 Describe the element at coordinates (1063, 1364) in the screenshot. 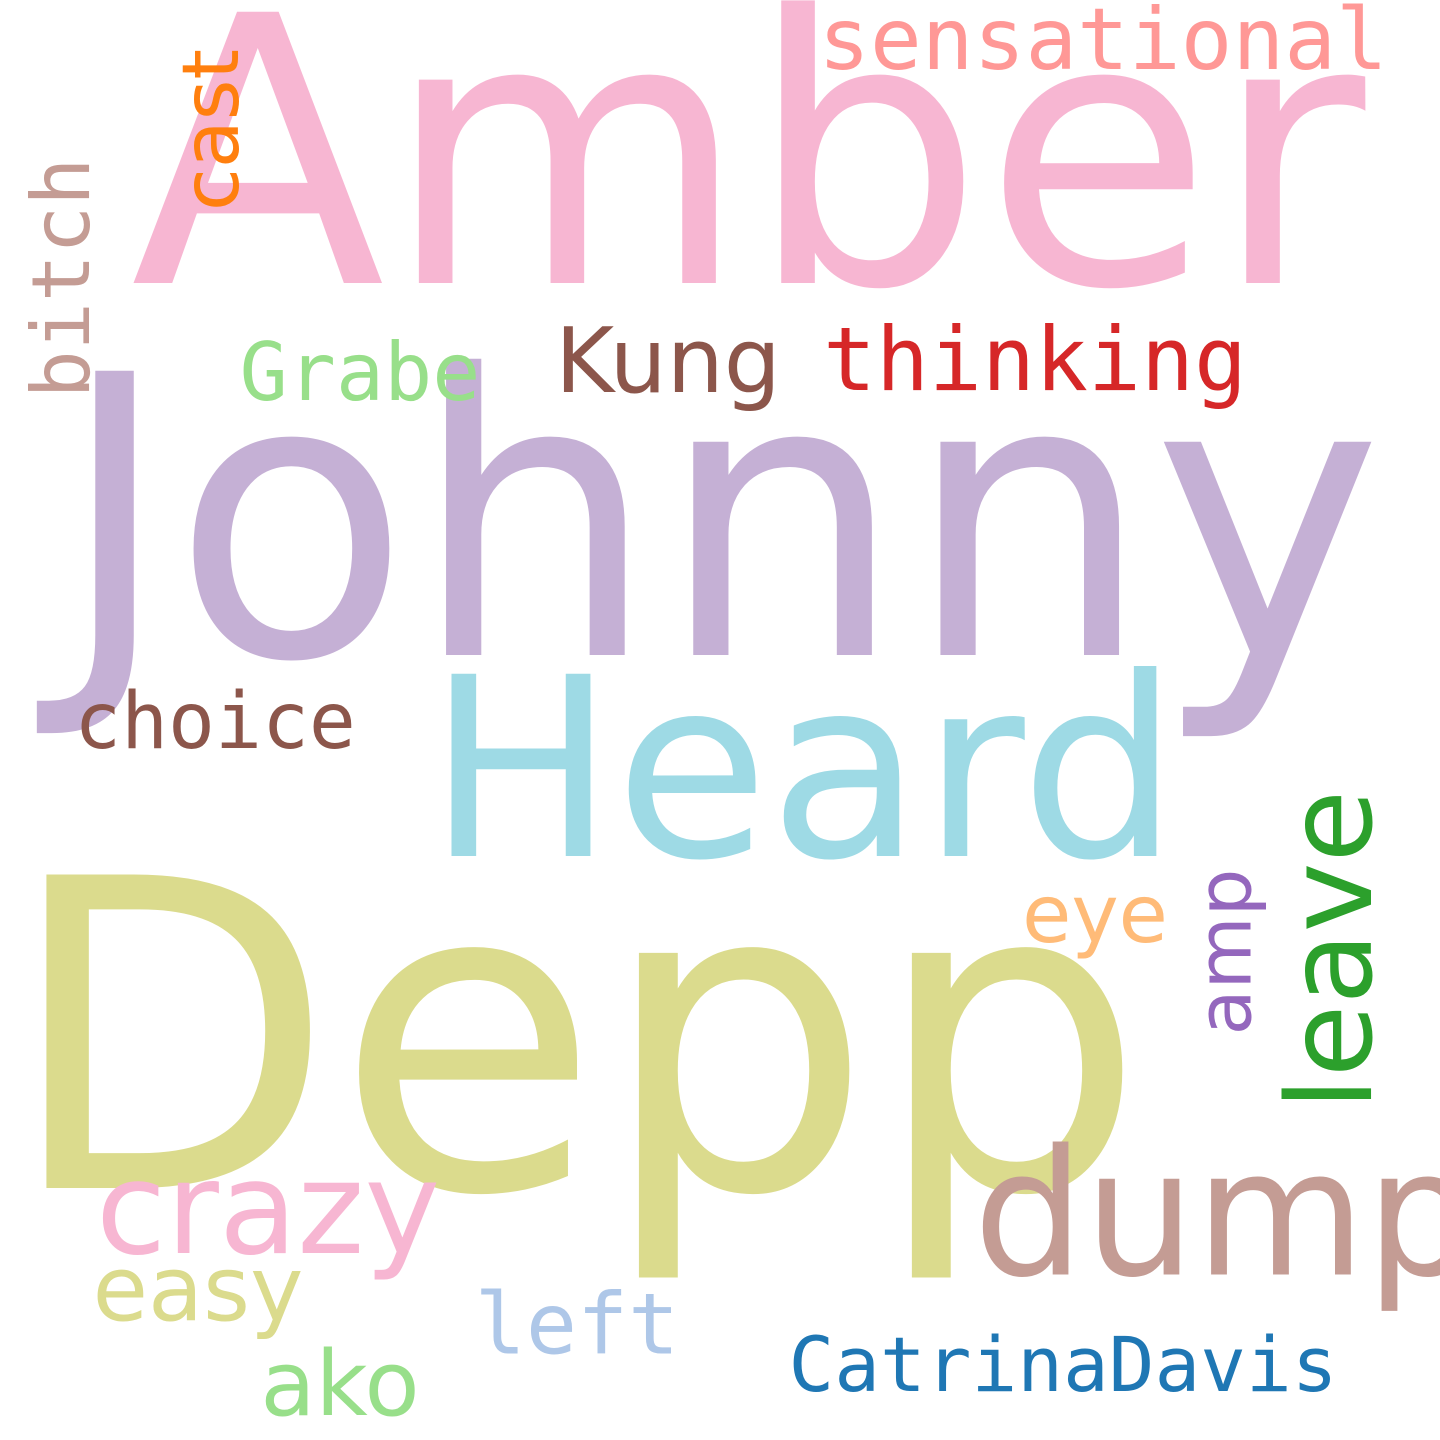

I see `word-catrinadavis: CatrinaDavis` at that location.